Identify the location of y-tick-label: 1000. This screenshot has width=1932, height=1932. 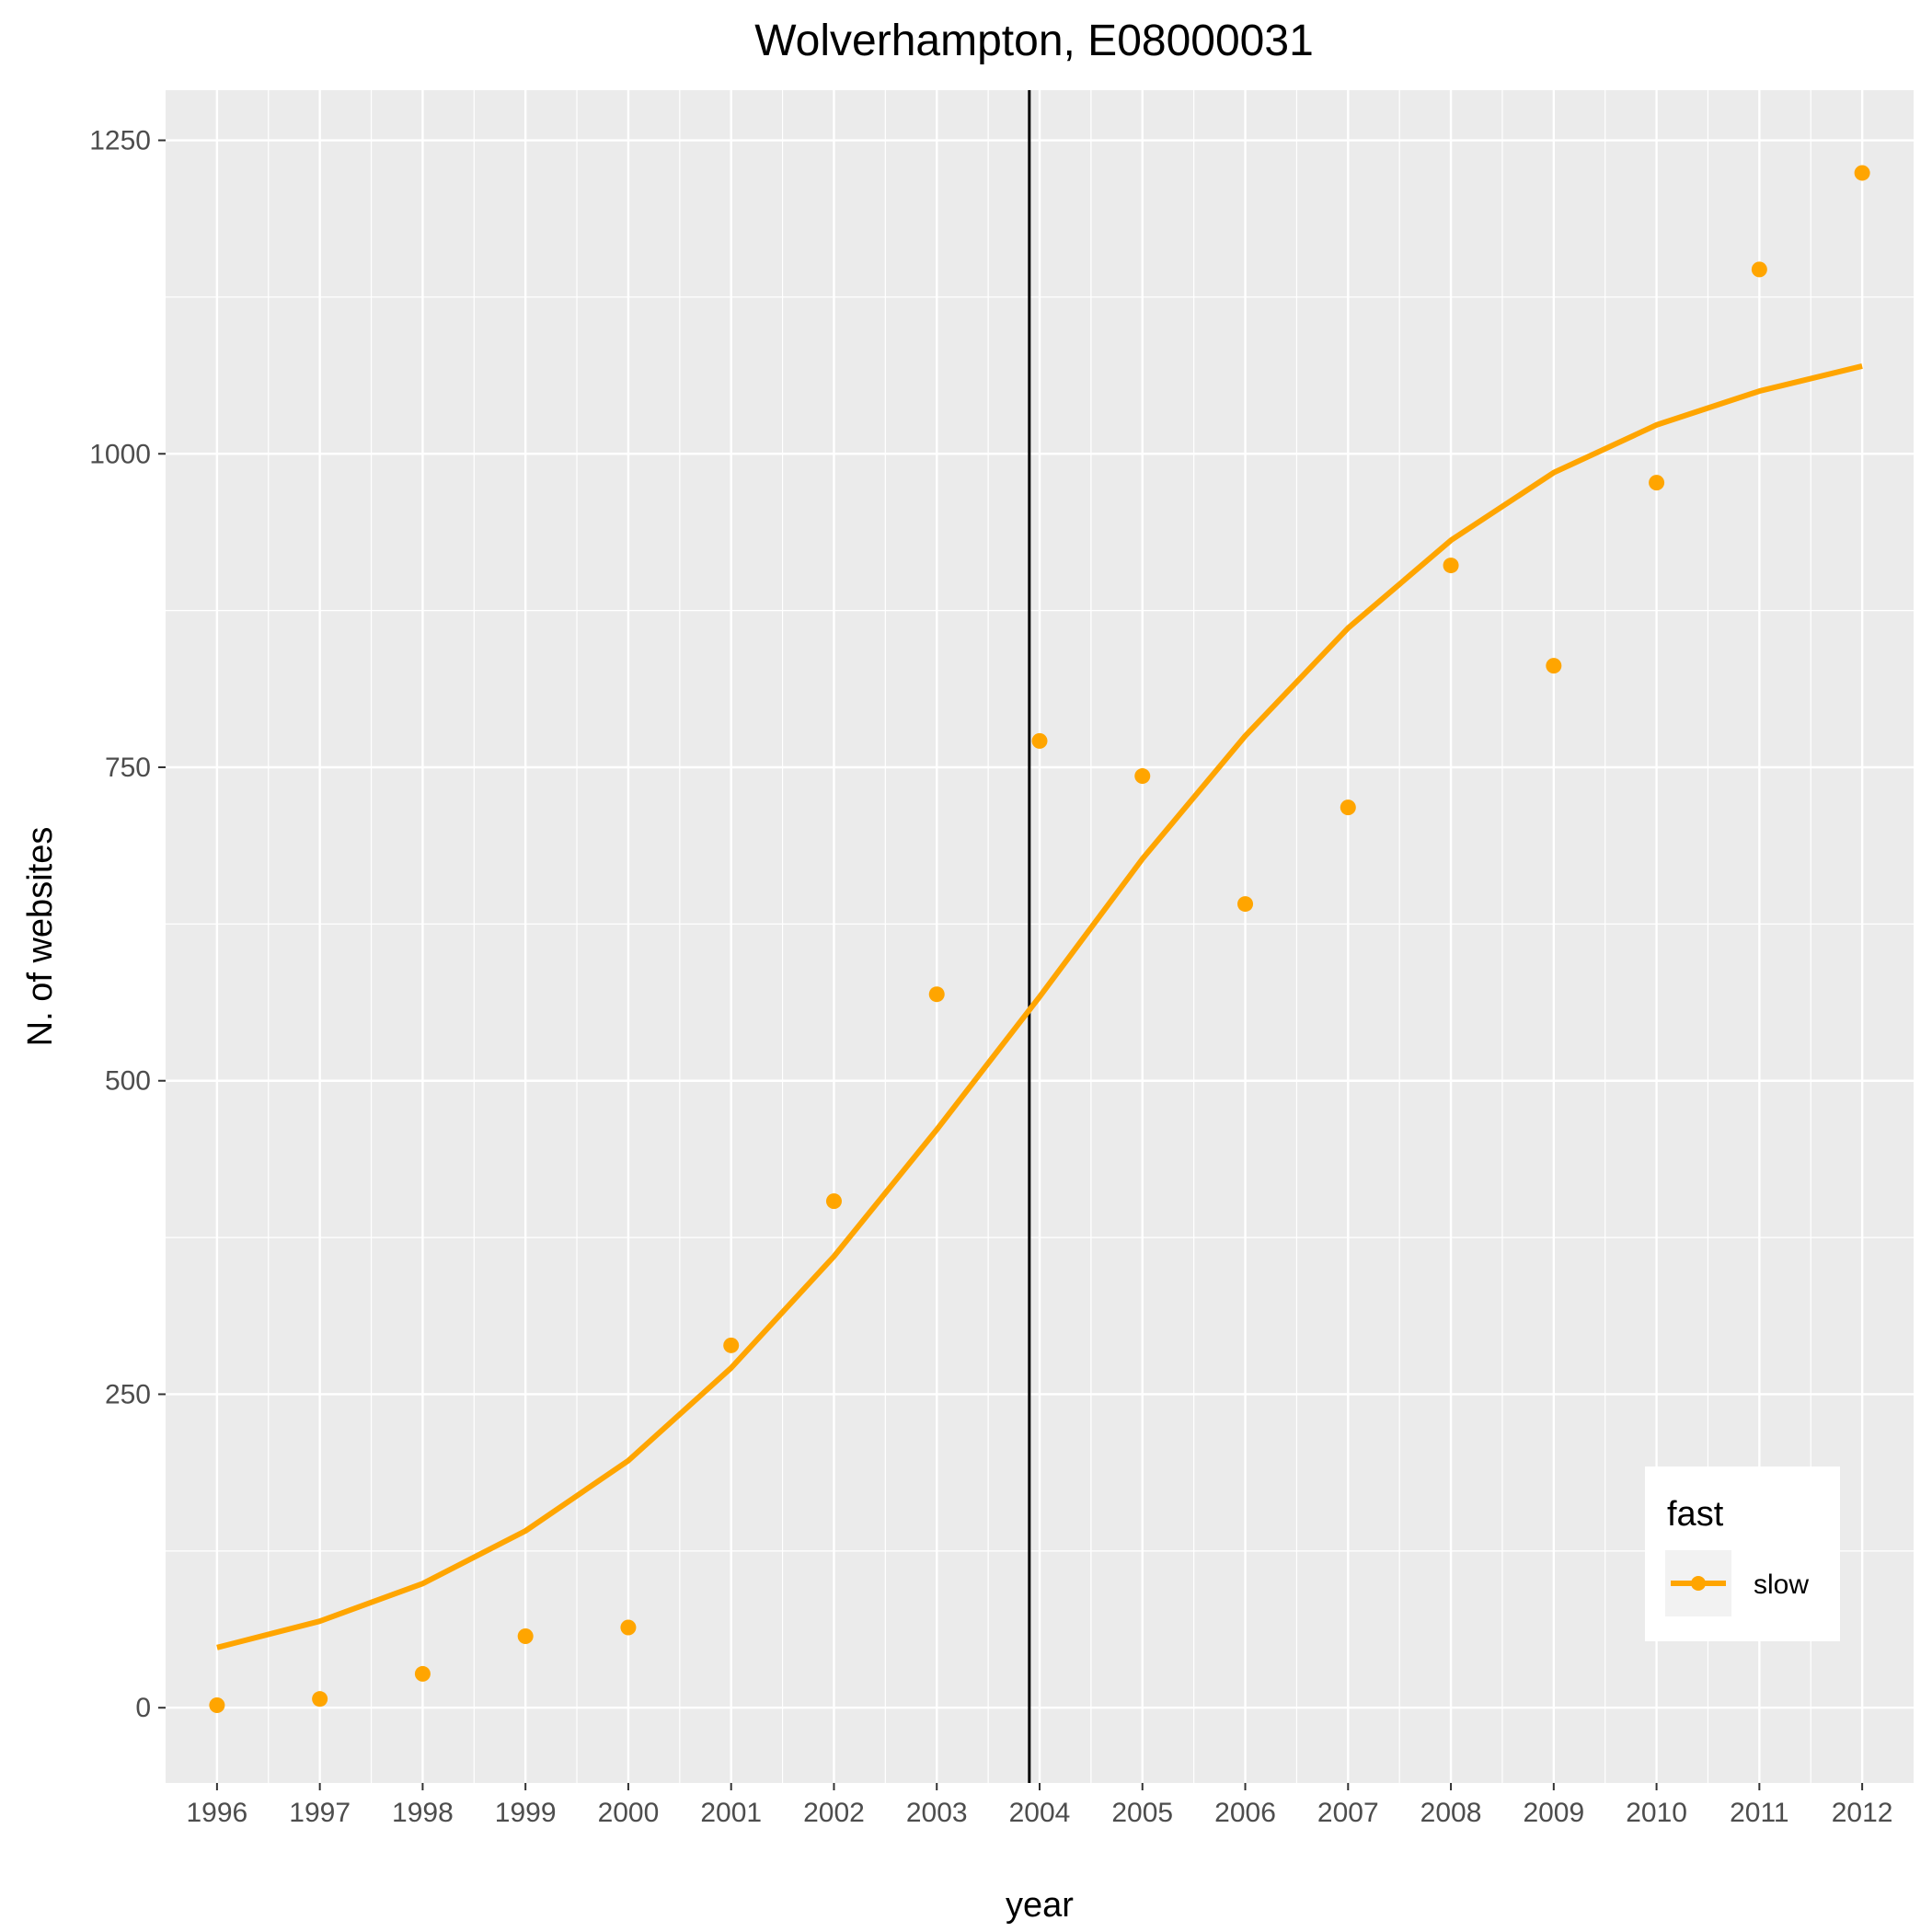
(120, 454).